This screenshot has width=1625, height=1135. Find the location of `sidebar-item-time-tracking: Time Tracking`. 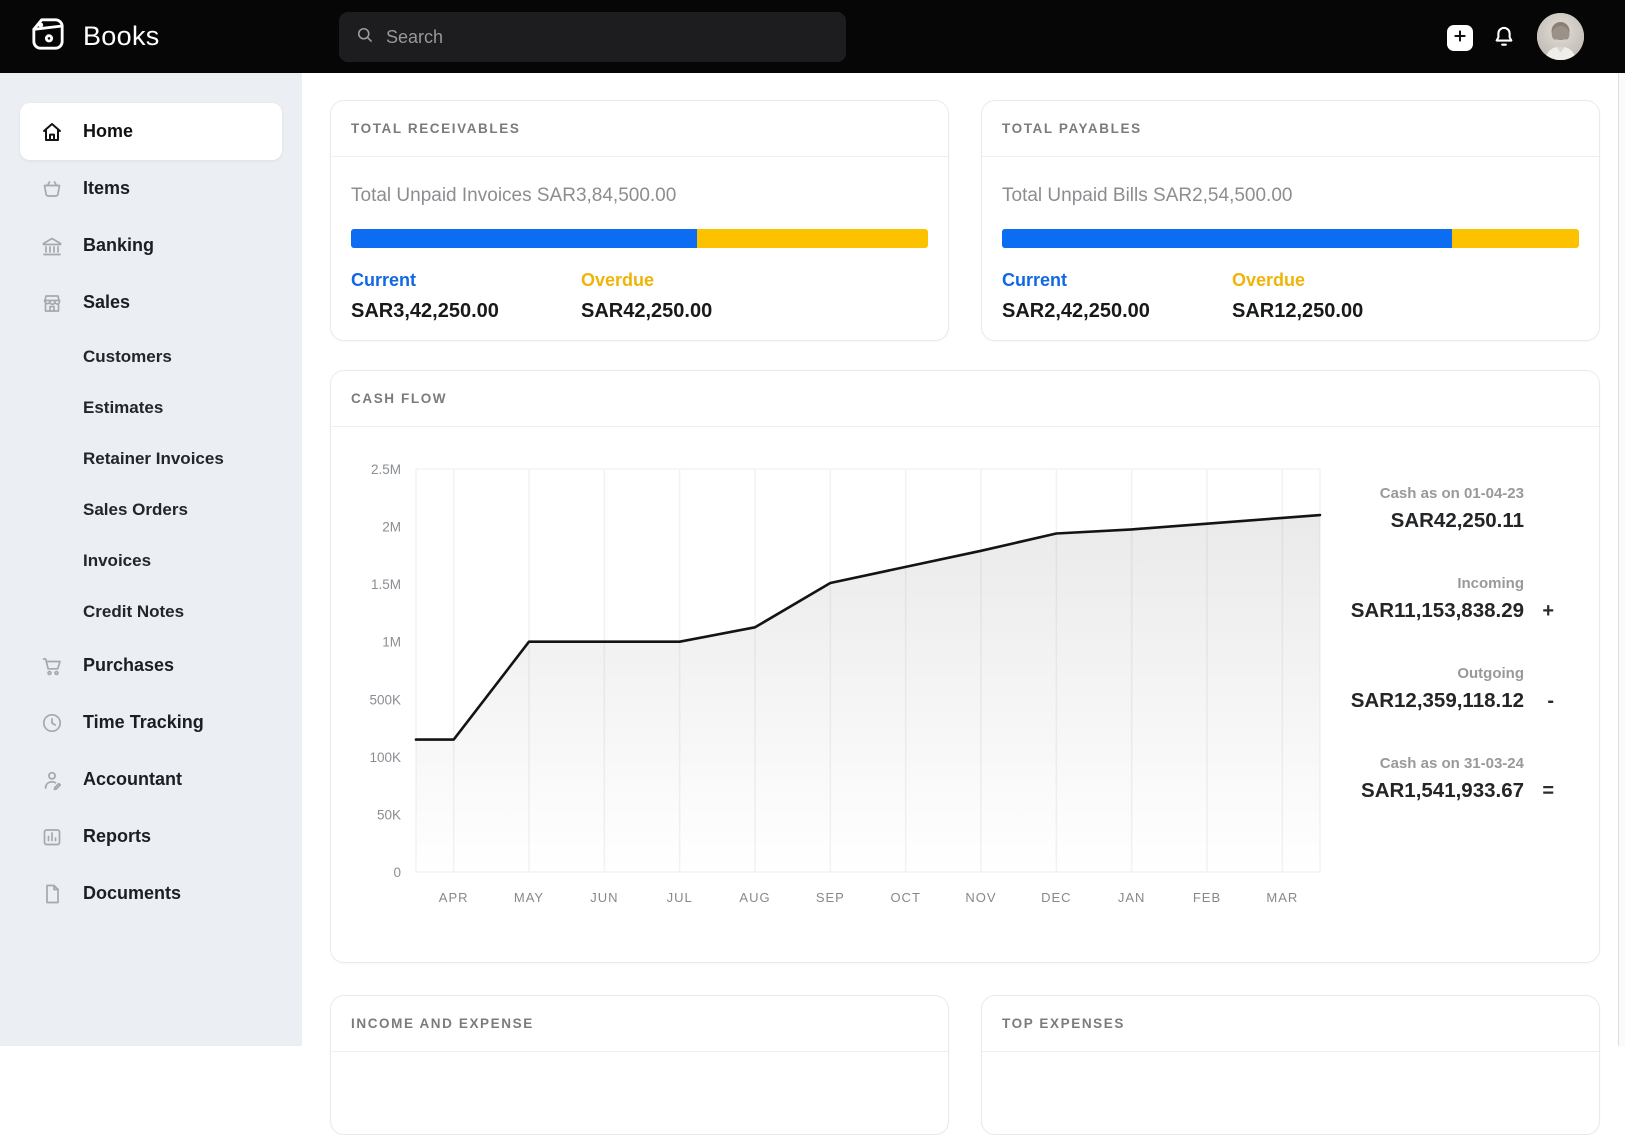

sidebar-item-time-tracking: Time Tracking is located at coordinates (151, 722).